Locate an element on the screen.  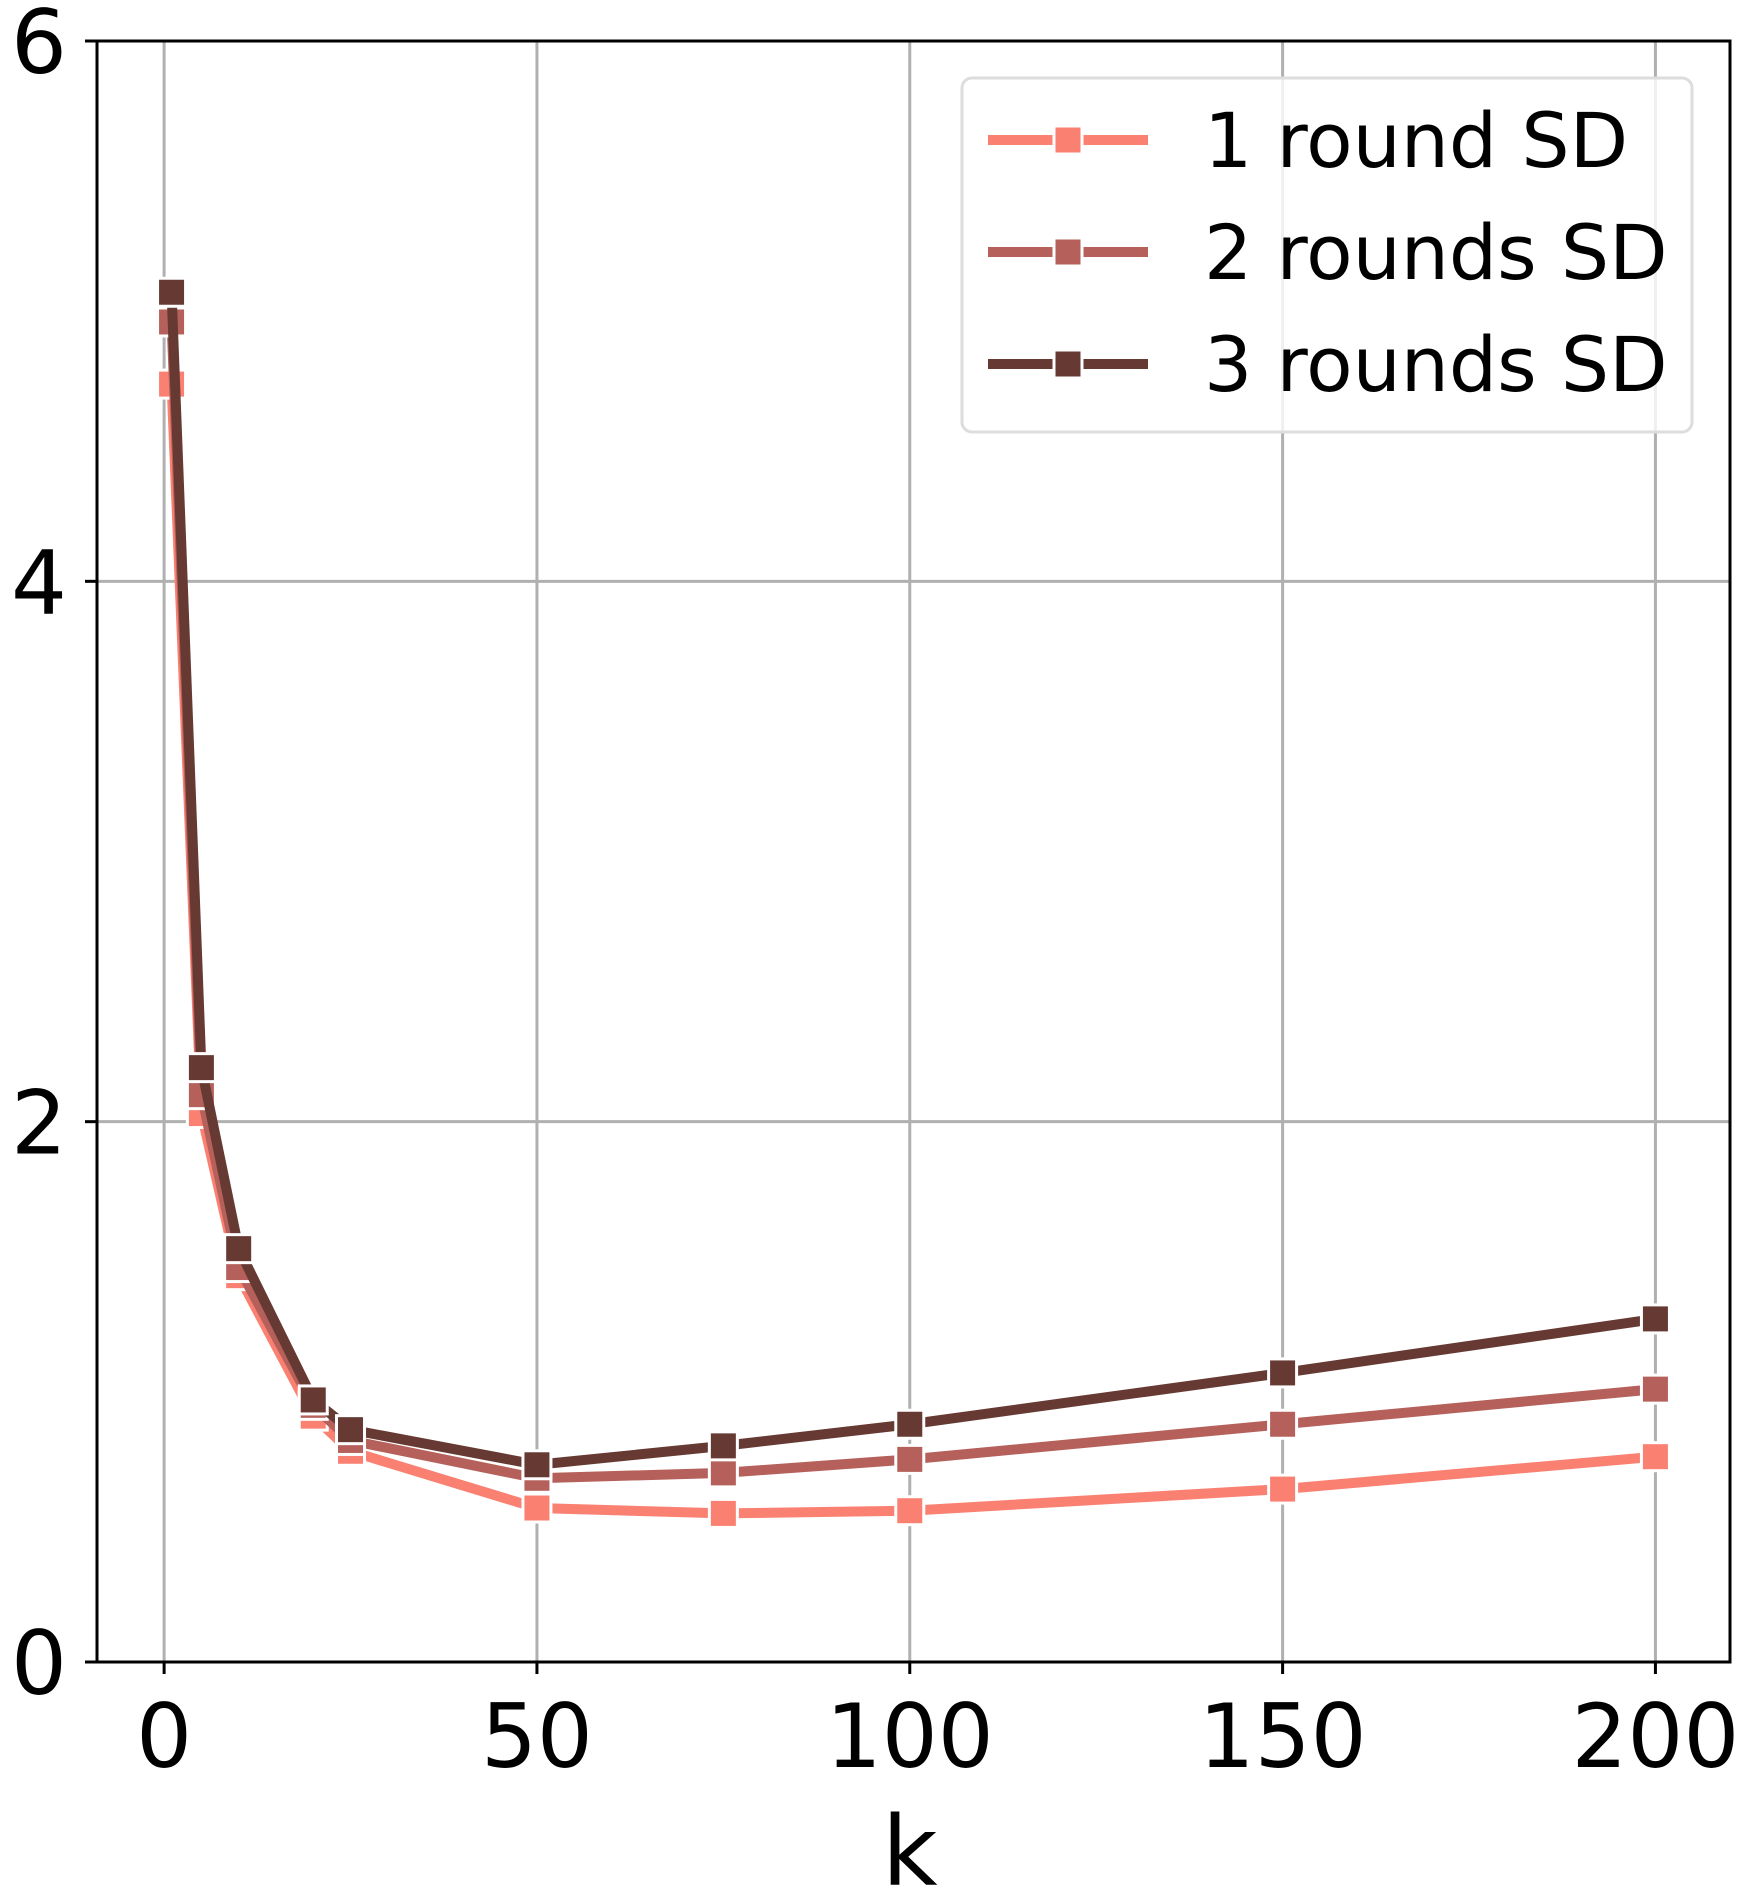
x-tick-label: 200 is located at coordinates (1655, 1736).